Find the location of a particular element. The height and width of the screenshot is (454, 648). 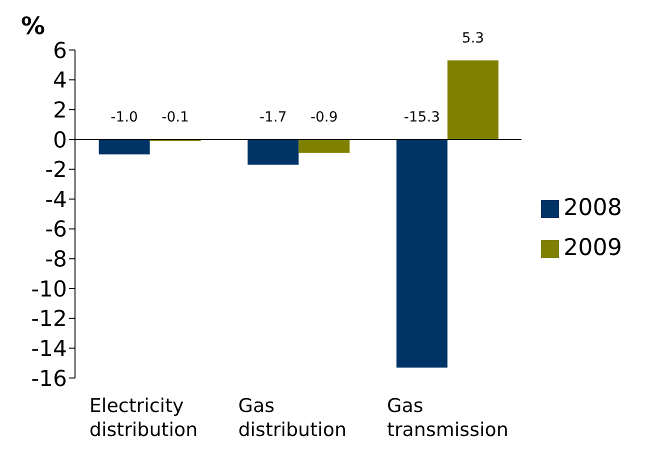

data-label: -15.3 is located at coordinates (422, 117).